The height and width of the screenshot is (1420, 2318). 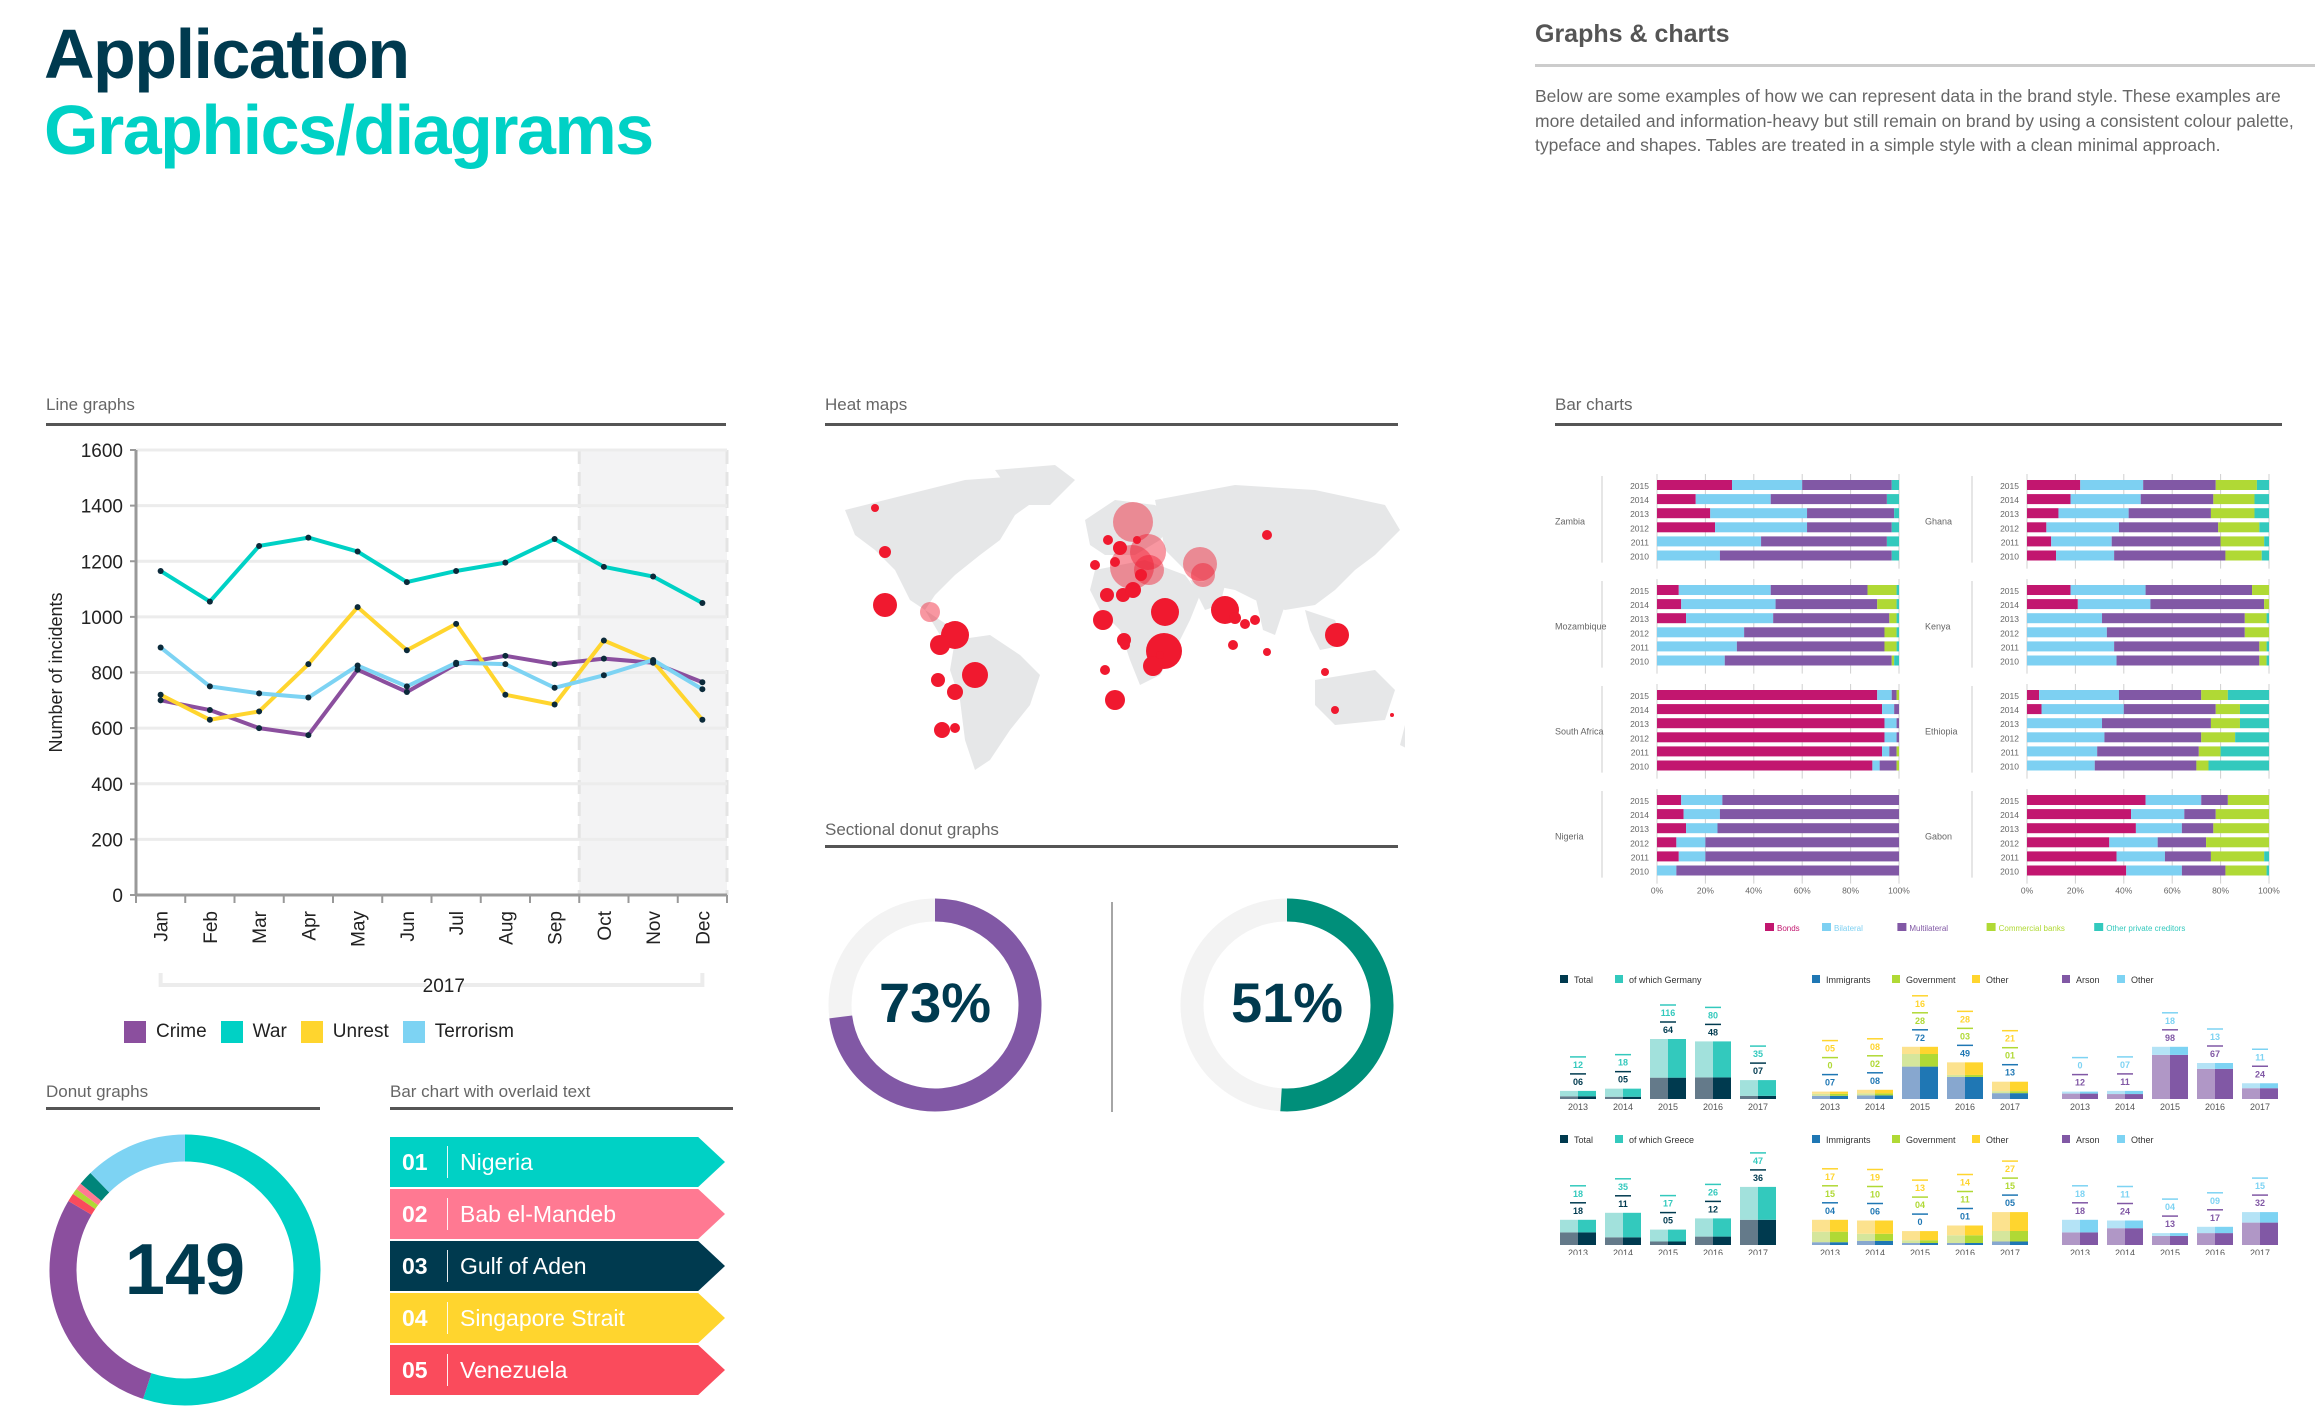 I want to click on bar-charts-rule, so click(x=1918, y=424).